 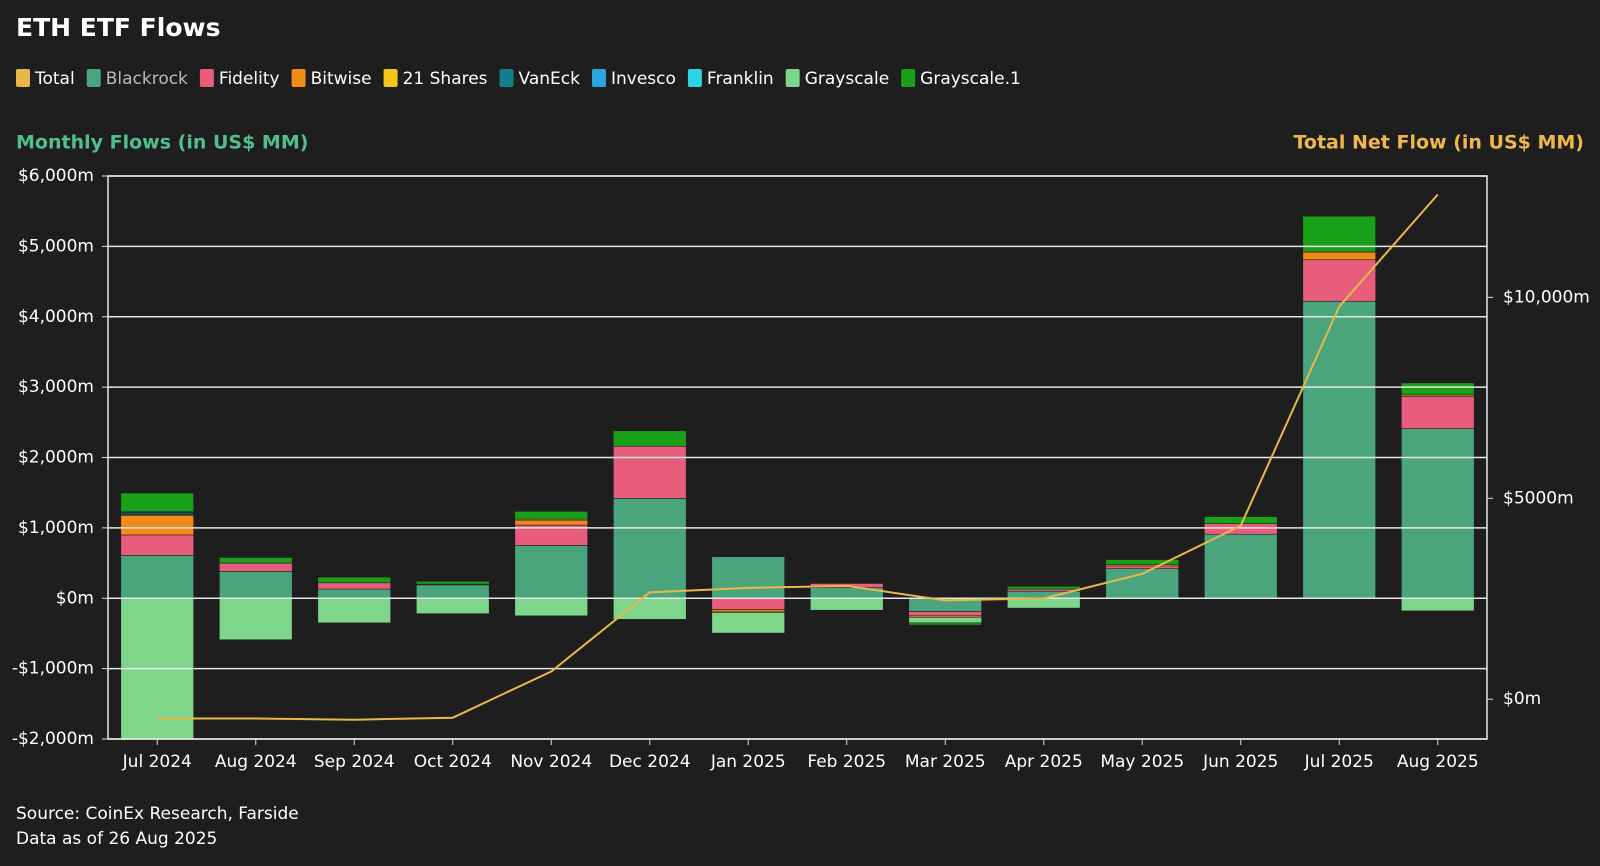 I want to click on date-note: Data as of 26 Aug 2025, so click(x=116, y=839).